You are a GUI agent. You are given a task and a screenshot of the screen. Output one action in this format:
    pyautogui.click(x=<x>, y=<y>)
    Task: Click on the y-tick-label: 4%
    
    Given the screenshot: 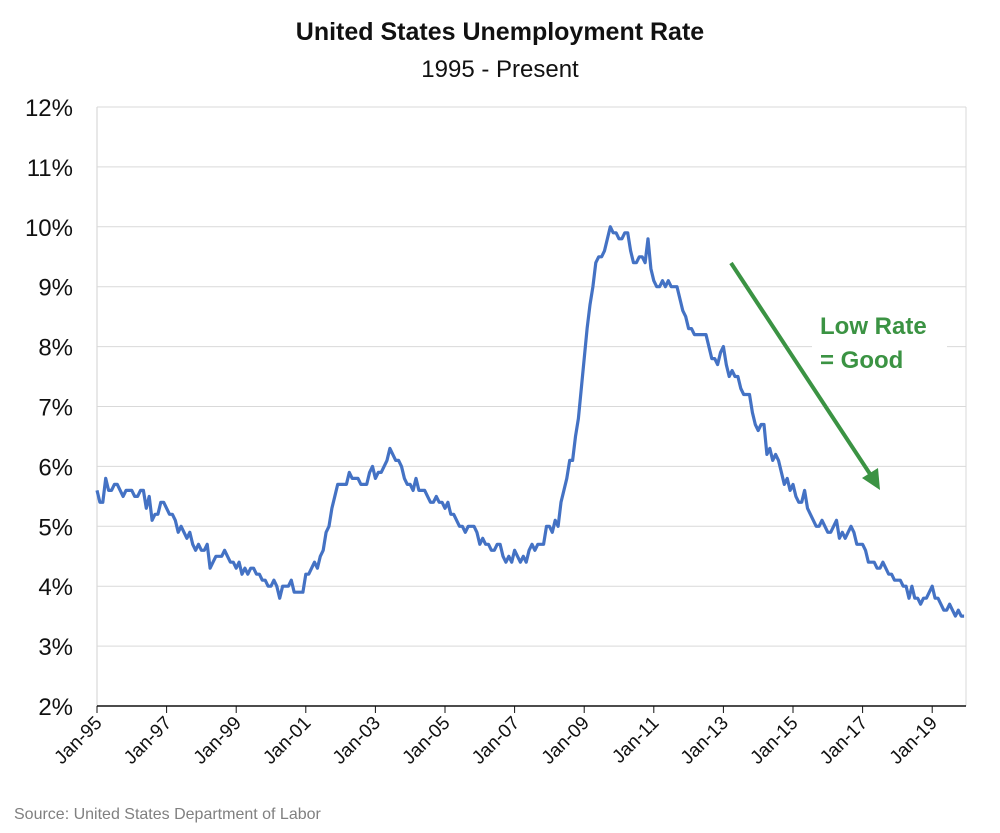 What is the action you would take?
    pyautogui.click(x=55, y=587)
    